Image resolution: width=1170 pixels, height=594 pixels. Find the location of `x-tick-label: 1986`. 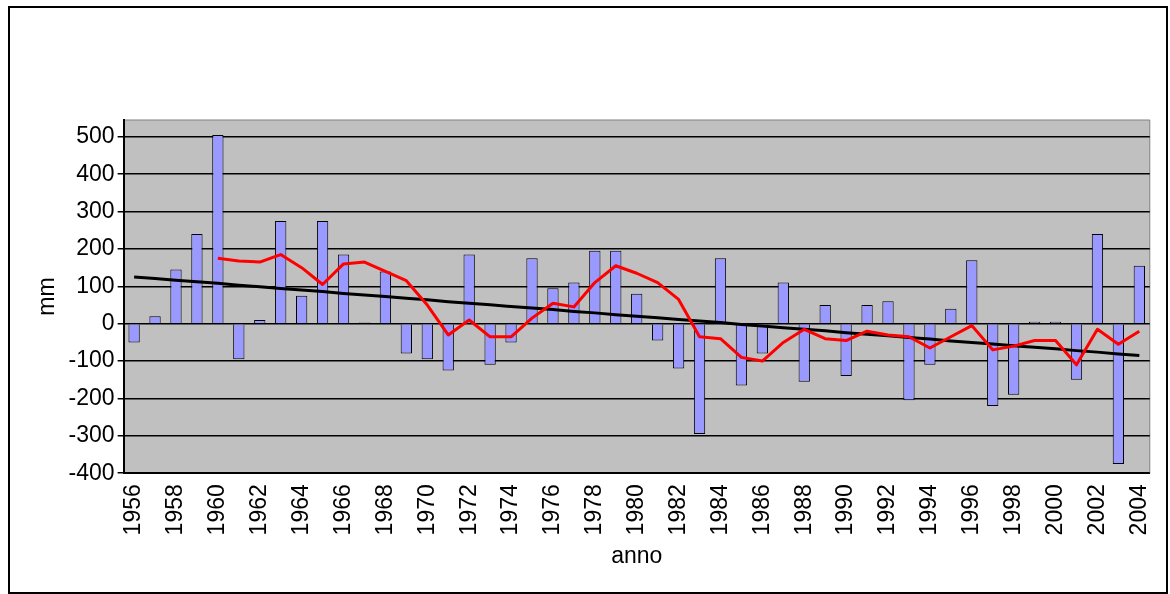

x-tick-label: 1986 is located at coordinates (760, 510).